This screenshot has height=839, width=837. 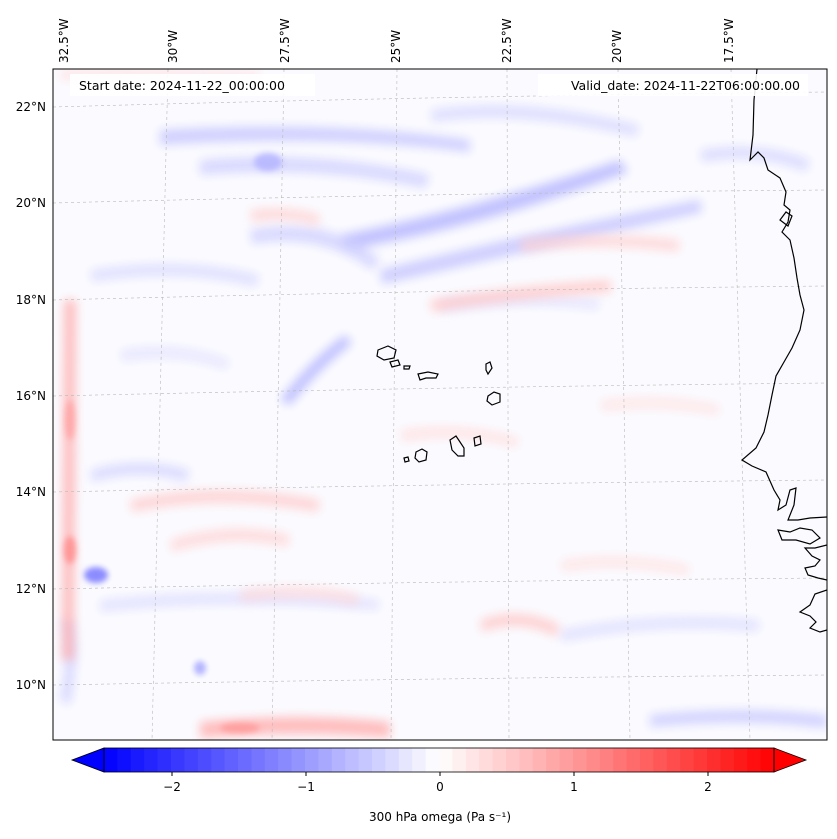 What do you see at coordinates (162, 566) in the screenshot?
I see `omega-strong-positive` at bounding box center [162, 566].